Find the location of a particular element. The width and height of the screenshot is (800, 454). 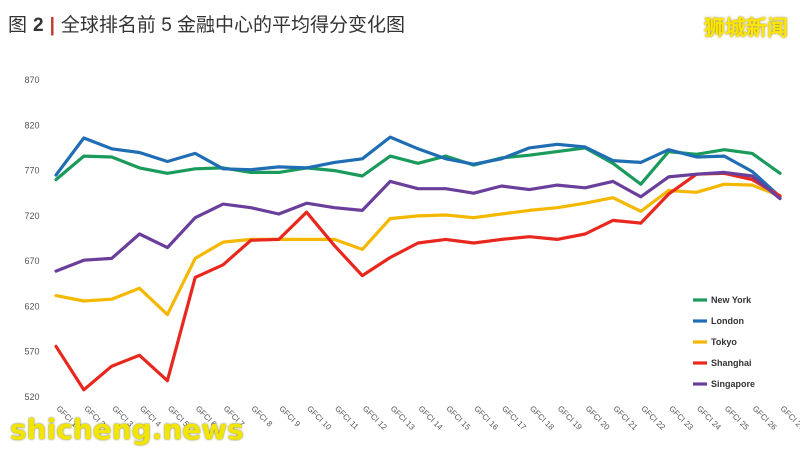

x-tick-label: GFCI 17 is located at coordinates (514, 418).